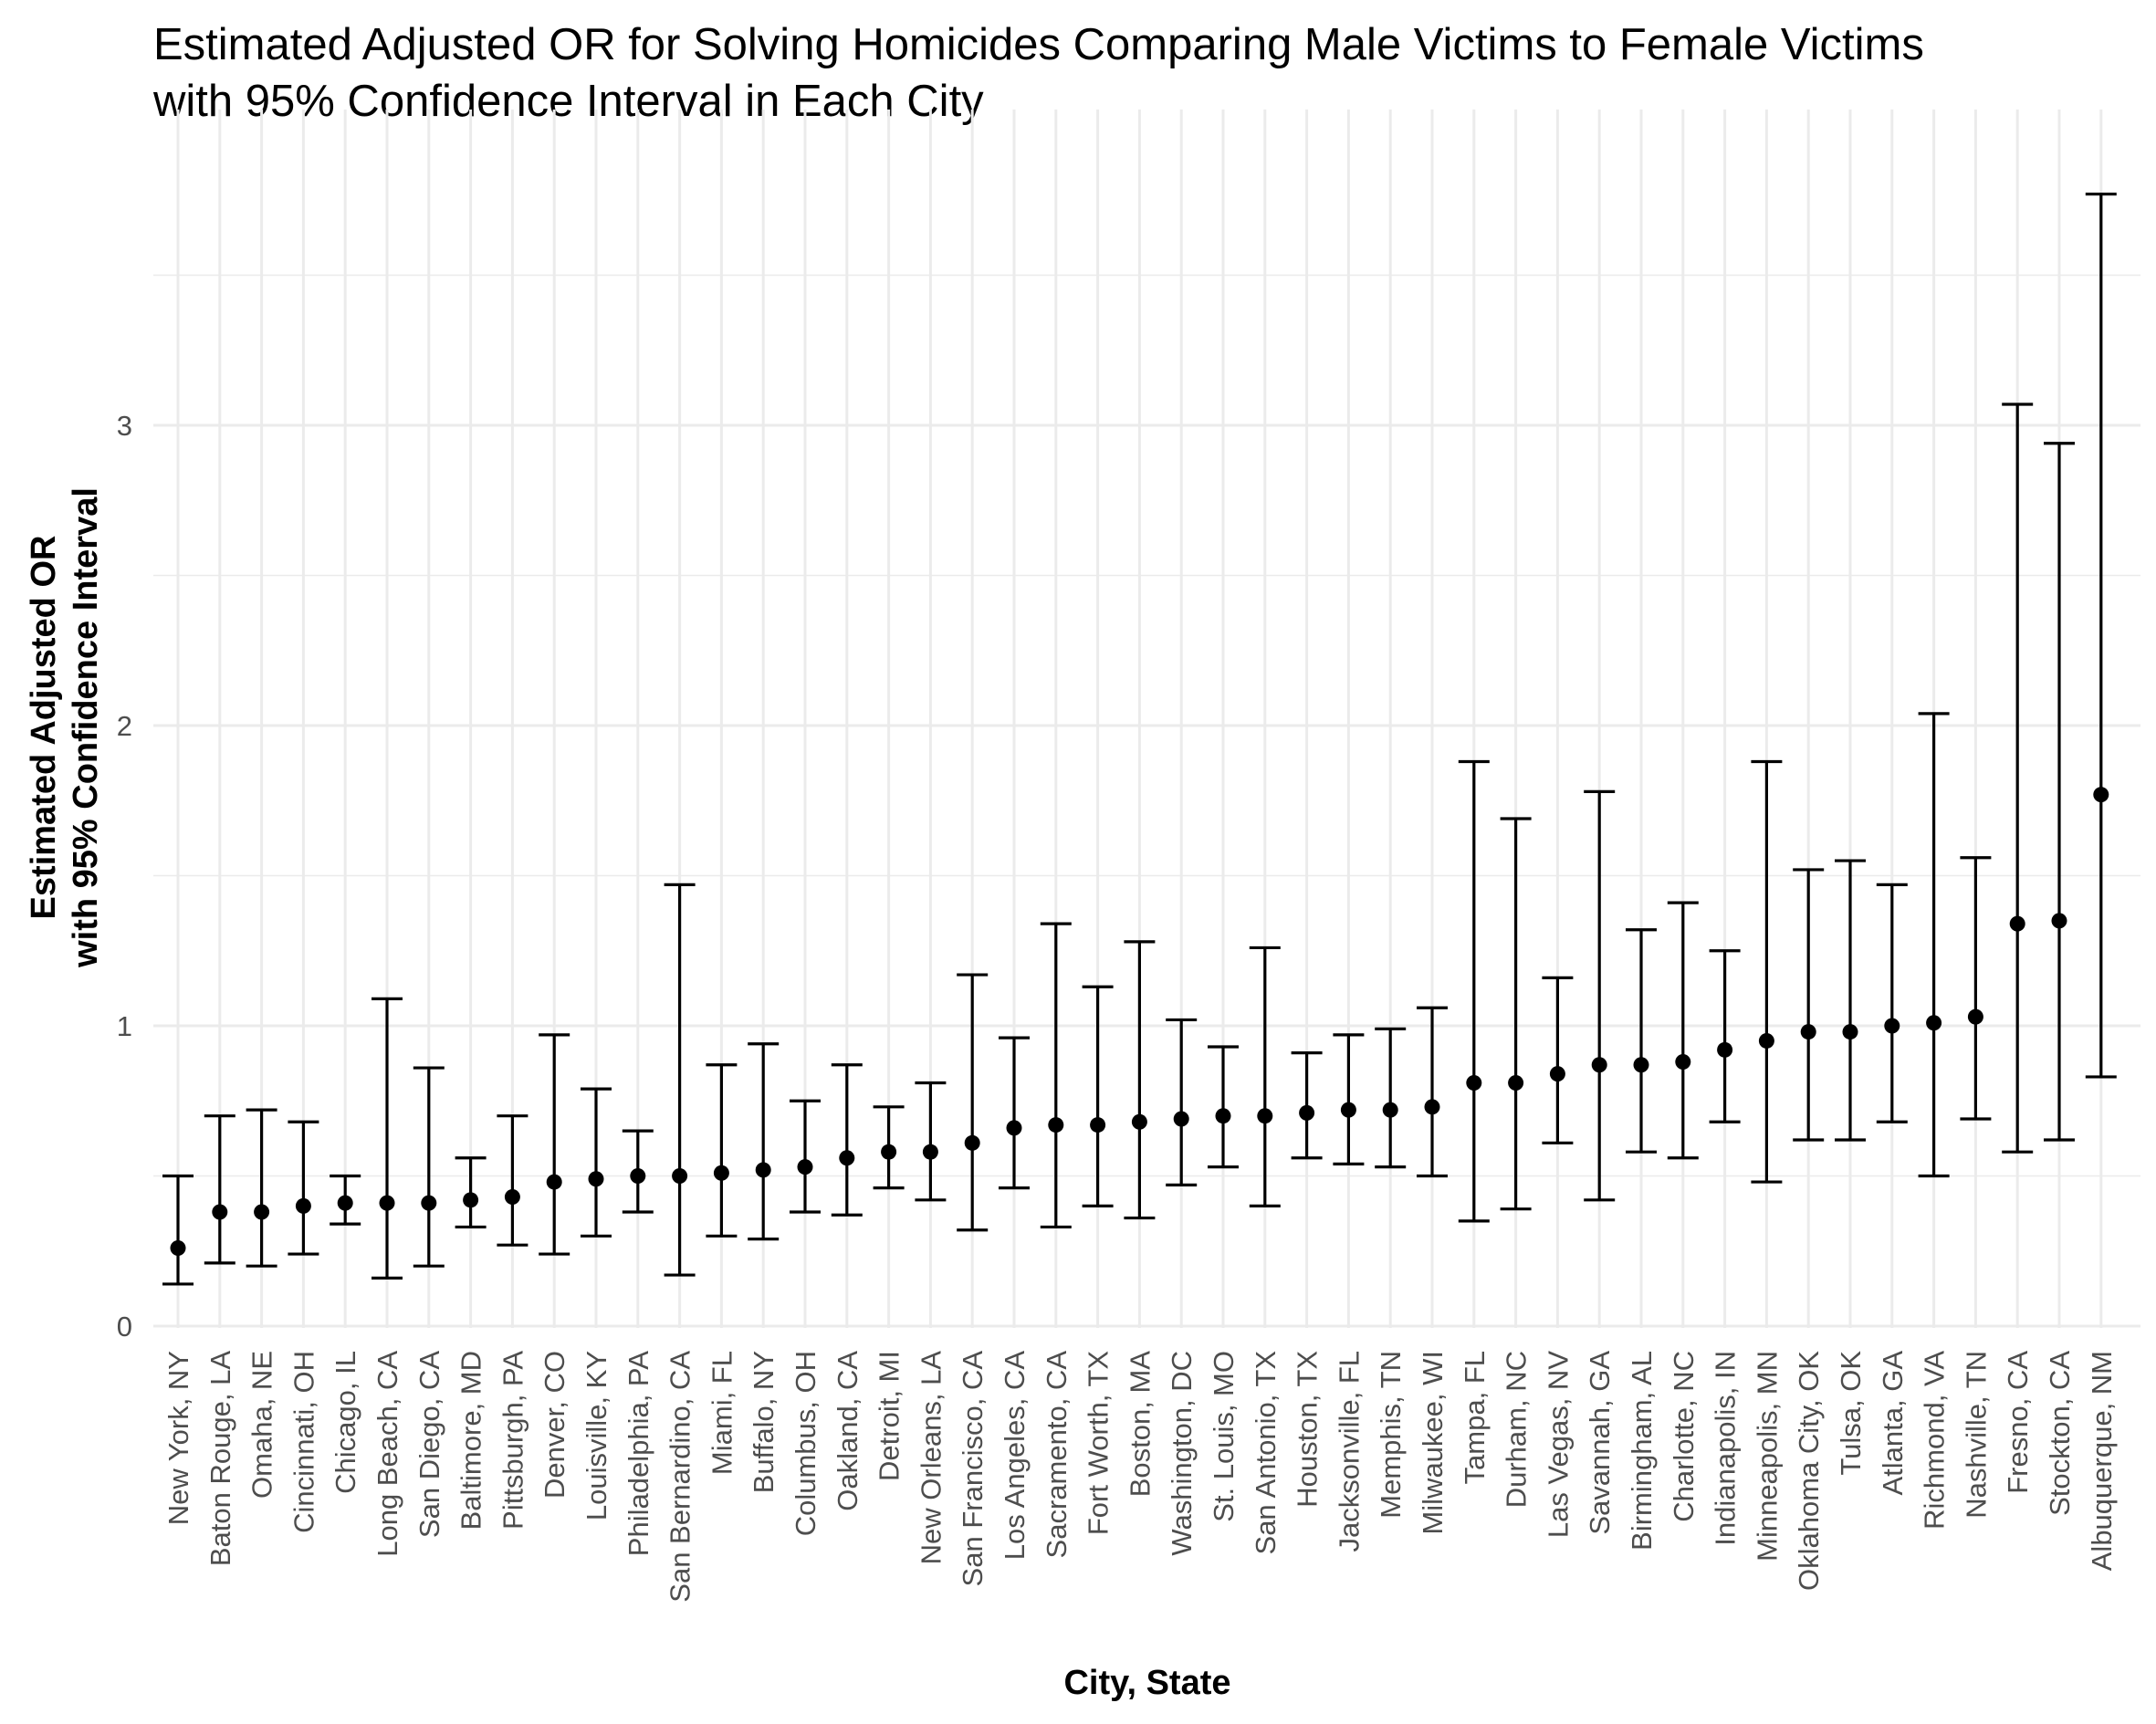  Describe the element at coordinates (1684, 1437) in the screenshot. I see `x-tick-label: Charlotte, NC` at that location.